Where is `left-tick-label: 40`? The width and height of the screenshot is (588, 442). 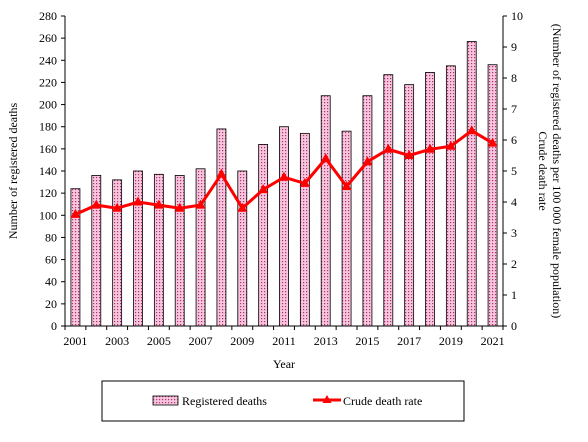
left-tick-label: 40 is located at coordinates (51, 282).